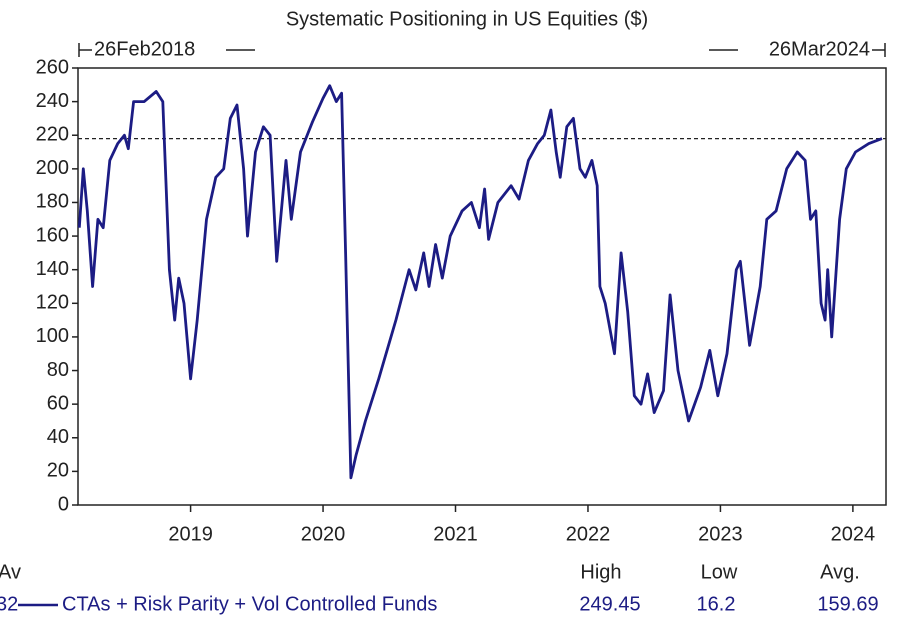 The height and width of the screenshot is (628, 904). Describe the element at coordinates (588, 534) in the screenshot. I see `x-tick-label: 2022` at that location.